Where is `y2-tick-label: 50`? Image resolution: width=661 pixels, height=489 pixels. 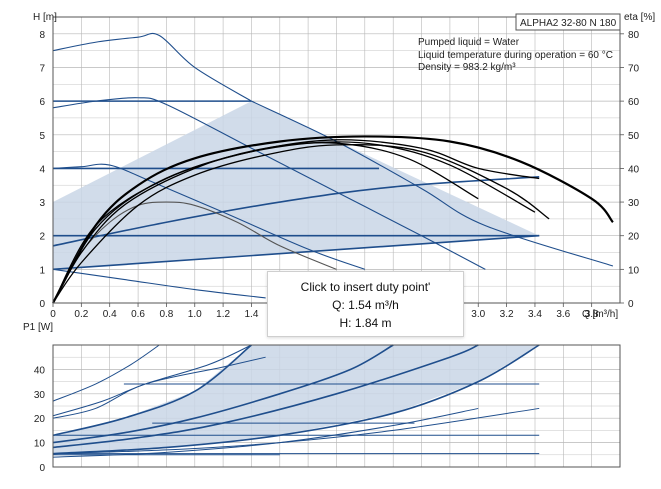
y2-tick-label: 50 is located at coordinates (634, 136).